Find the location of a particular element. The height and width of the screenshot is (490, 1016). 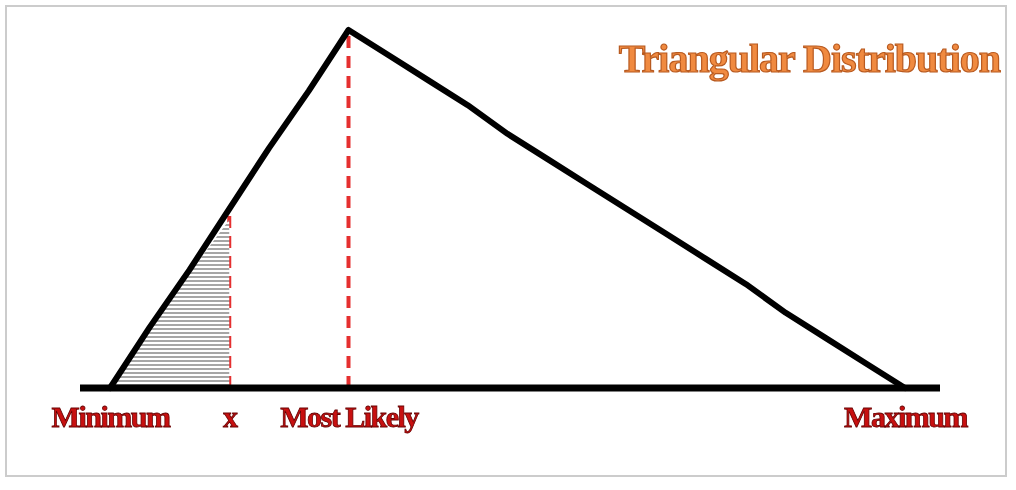

x-tick-label: Most Likely is located at coordinates (350, 417).